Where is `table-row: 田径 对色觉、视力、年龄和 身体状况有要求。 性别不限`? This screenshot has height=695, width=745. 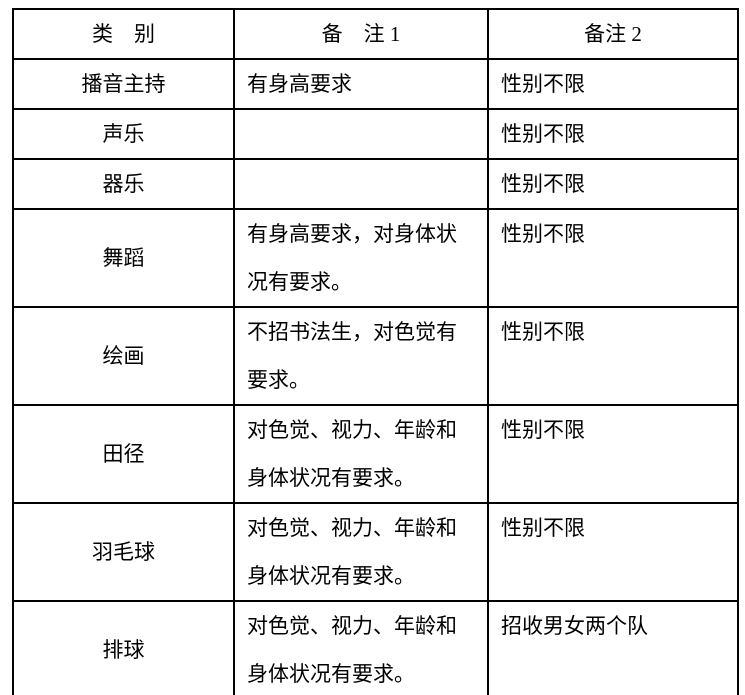 table-row: 田径 对色觉、视力、年龄和 身体状况有要求。 性别不限 is located at coordinates (375, 454).